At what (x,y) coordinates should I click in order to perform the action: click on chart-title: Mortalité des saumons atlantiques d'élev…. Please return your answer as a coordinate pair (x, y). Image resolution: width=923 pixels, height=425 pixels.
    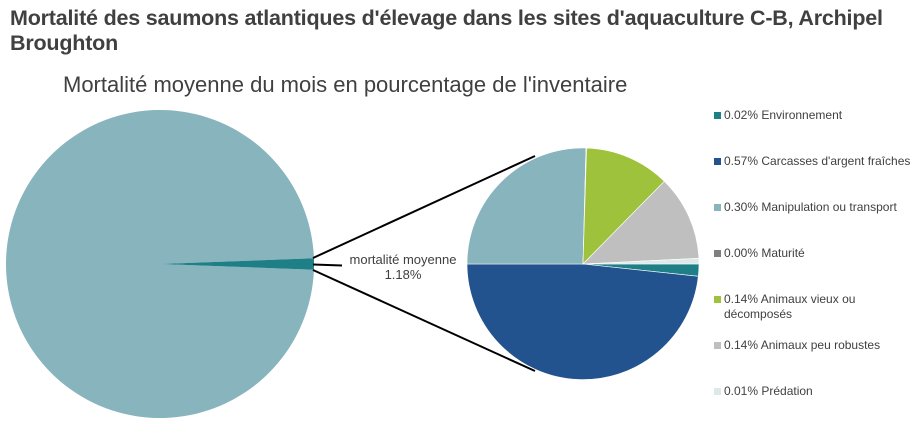
    Looking at the image, I should click on (446, 30).